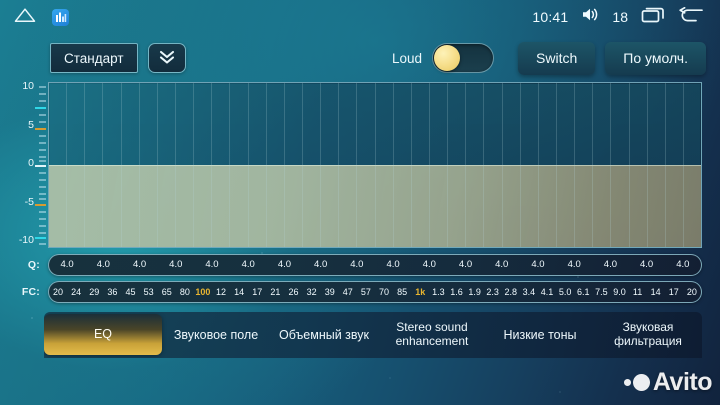 The width and height of the screenshot is (720, 405). I want to click on fc-value: 21, so click(275, 291).